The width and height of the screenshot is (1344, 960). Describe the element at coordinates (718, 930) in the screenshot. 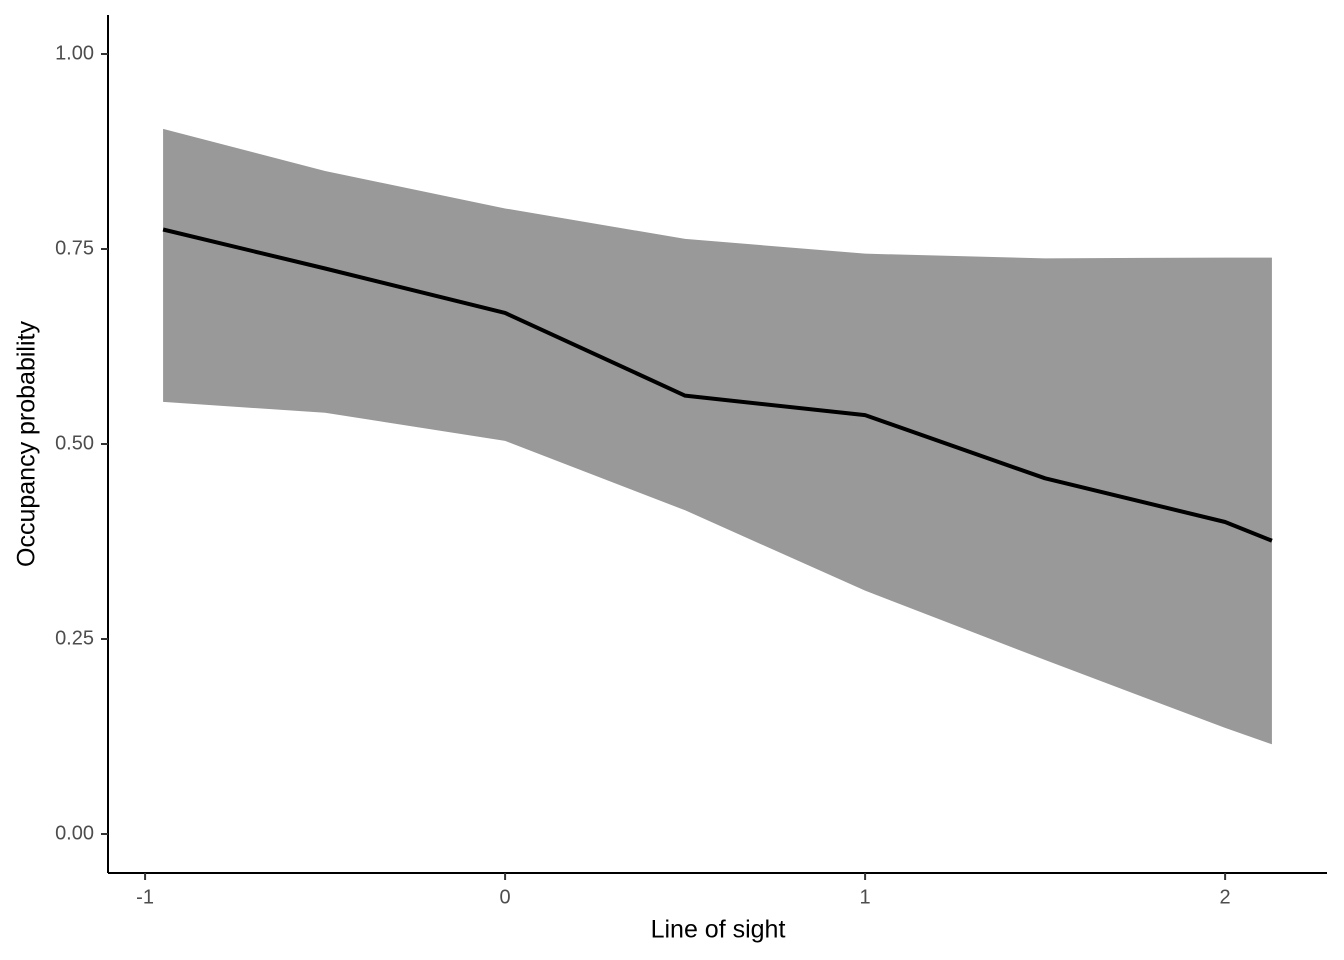

I see `x-axis-title: Line of sight` at that location.